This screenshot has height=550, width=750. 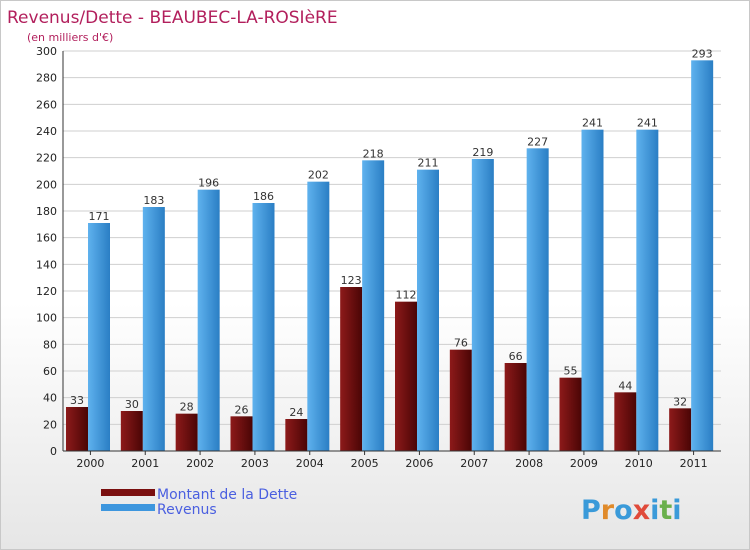 I want to click on value-label: 112, so click(x=406, y=295).